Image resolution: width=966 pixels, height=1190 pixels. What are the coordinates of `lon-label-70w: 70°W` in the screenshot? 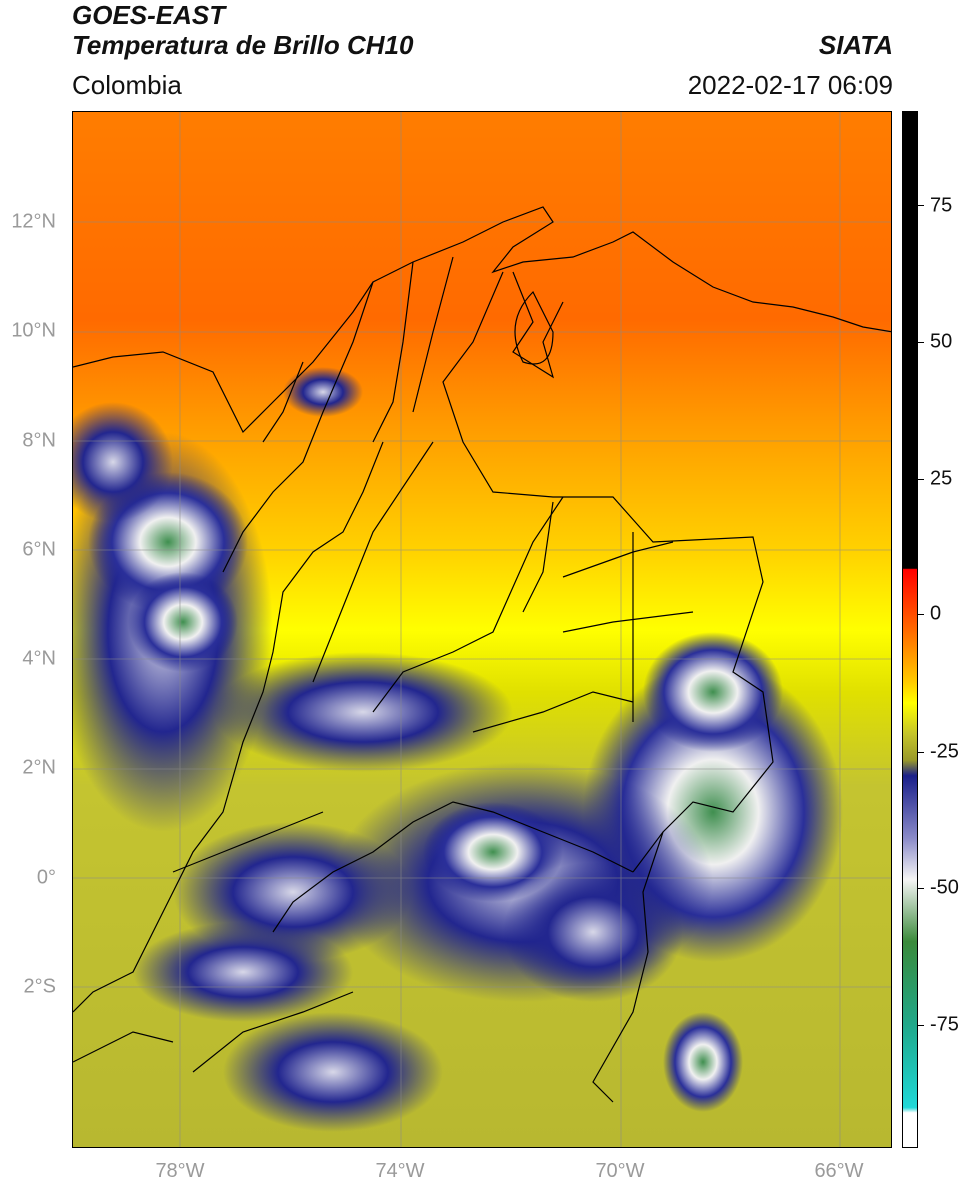 It's located at (620, 1171).